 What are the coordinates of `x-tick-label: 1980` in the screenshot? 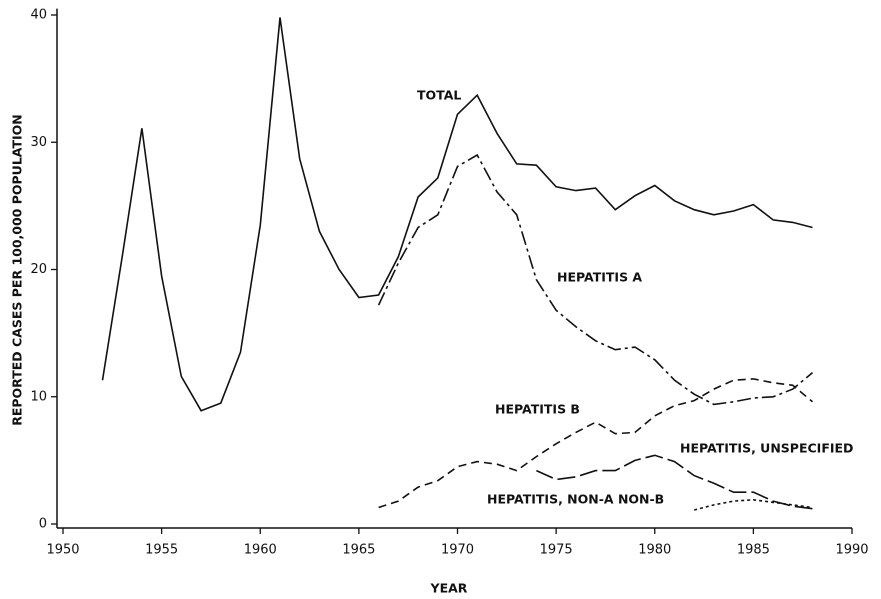 It's located at (654, 550).